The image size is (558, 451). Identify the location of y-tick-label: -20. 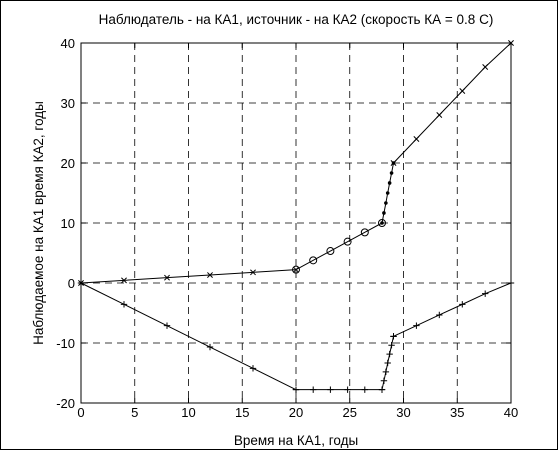
(65, 403).